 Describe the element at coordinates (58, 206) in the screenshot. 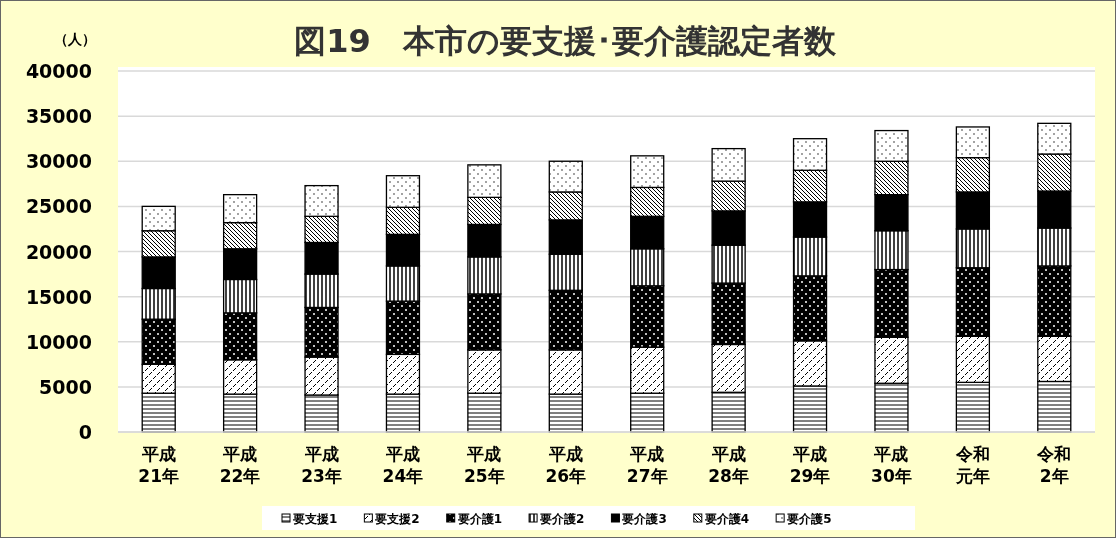

I see `y-tick-label: 25000` at that location.